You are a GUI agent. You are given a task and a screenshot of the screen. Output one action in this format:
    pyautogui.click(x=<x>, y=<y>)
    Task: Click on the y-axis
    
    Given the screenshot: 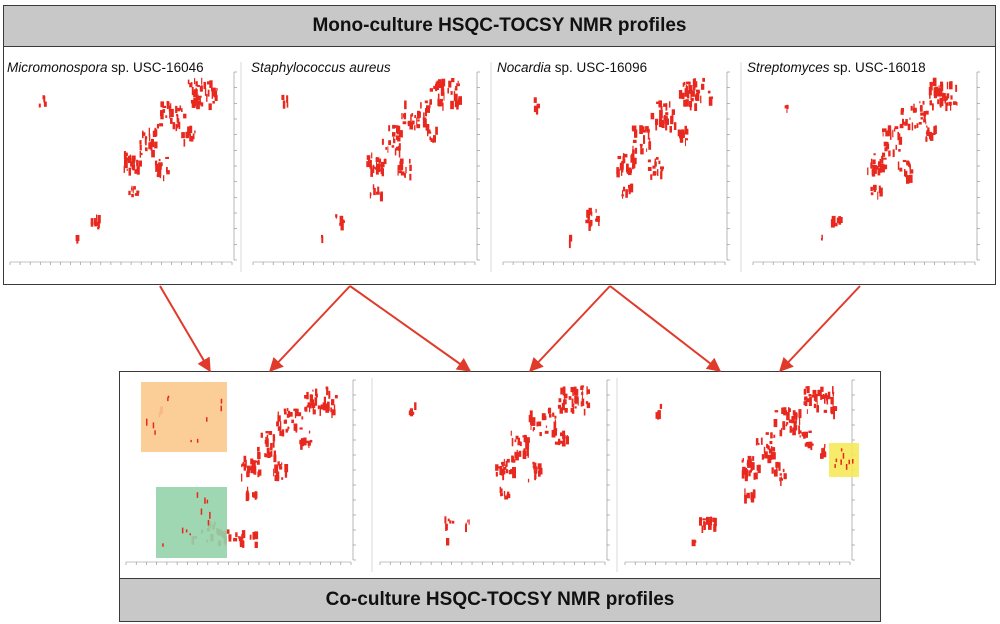 What is the action you would take?
    pyautogui.click(x=728, y=166)
    